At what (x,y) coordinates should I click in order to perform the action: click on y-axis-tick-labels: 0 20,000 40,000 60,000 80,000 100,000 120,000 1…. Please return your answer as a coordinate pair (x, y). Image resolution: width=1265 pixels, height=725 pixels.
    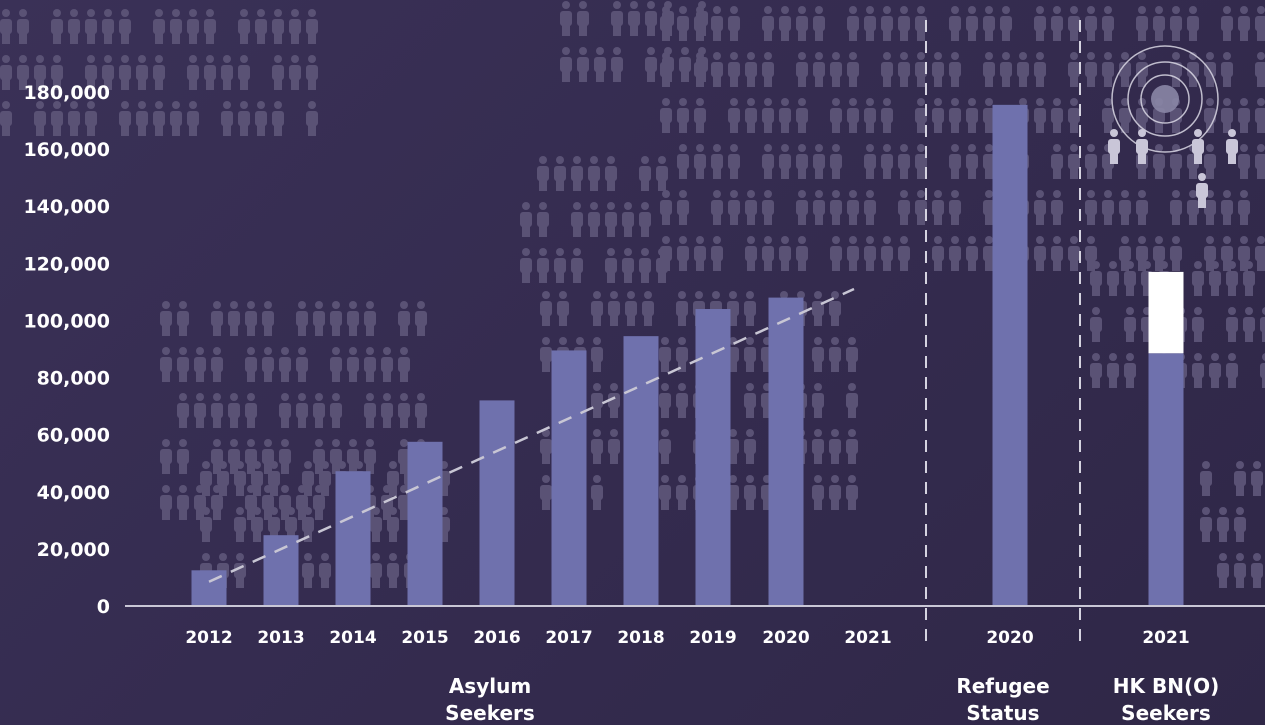
    Looking at the image, I should click on (66, 350).